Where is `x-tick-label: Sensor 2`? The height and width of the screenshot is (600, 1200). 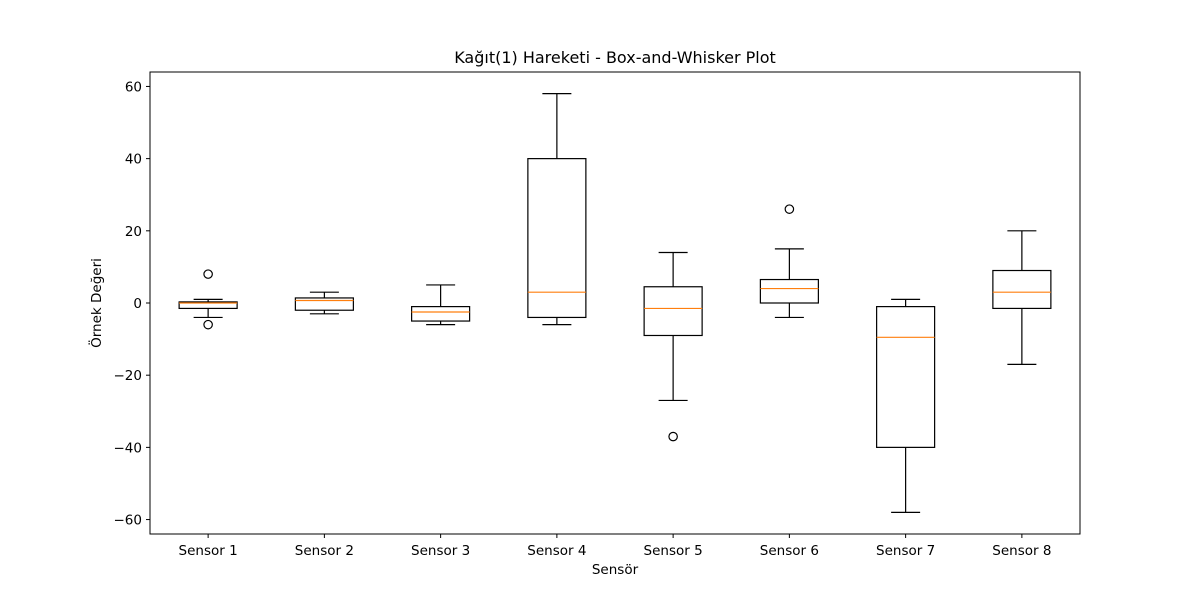
x-tick-label: Sensor 2 is located at coordinates (324, 551).